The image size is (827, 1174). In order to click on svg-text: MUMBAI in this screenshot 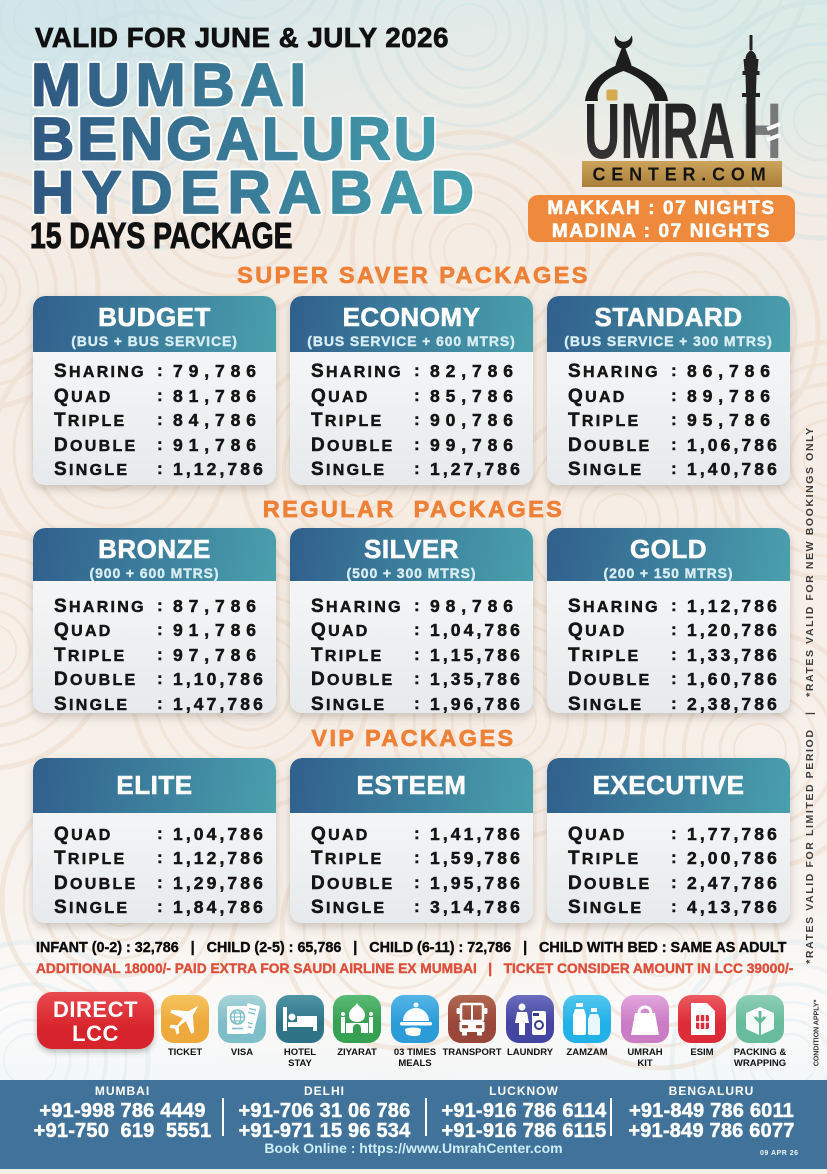, I will do `click(168, 87)`.